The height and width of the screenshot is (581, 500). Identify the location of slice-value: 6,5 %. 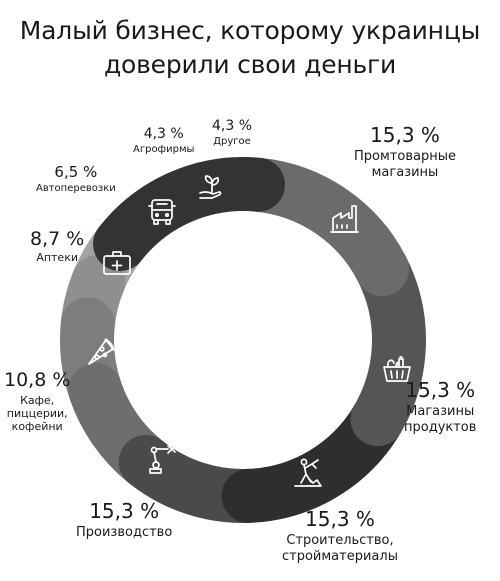
(76, 172).